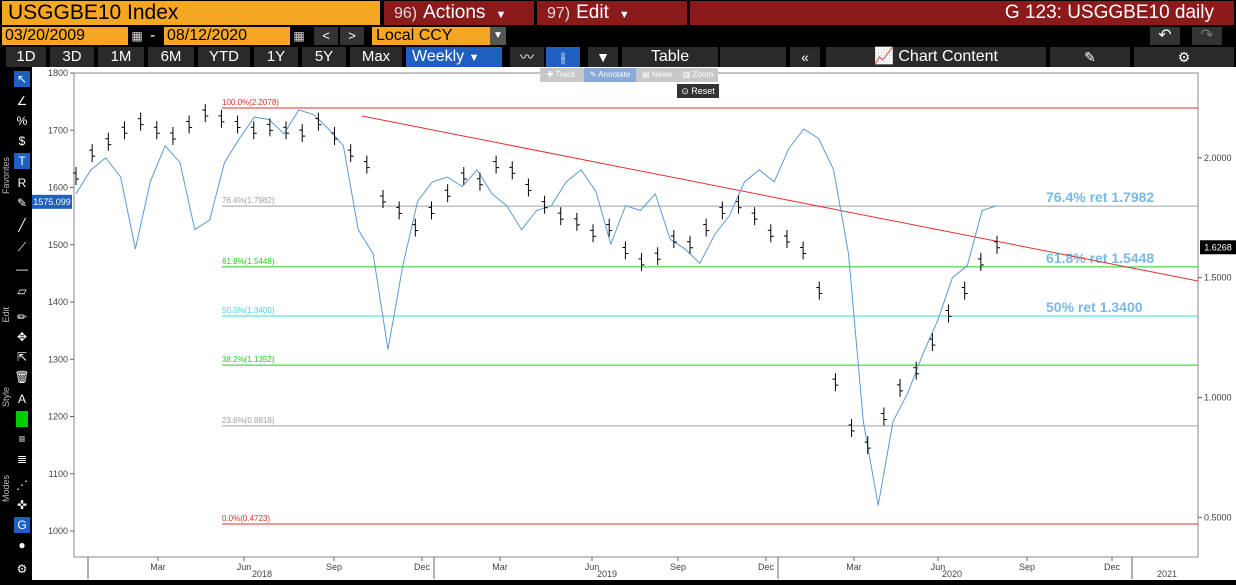  I want to click on edit-pencil-icon: ✎, so click(1090, 57).